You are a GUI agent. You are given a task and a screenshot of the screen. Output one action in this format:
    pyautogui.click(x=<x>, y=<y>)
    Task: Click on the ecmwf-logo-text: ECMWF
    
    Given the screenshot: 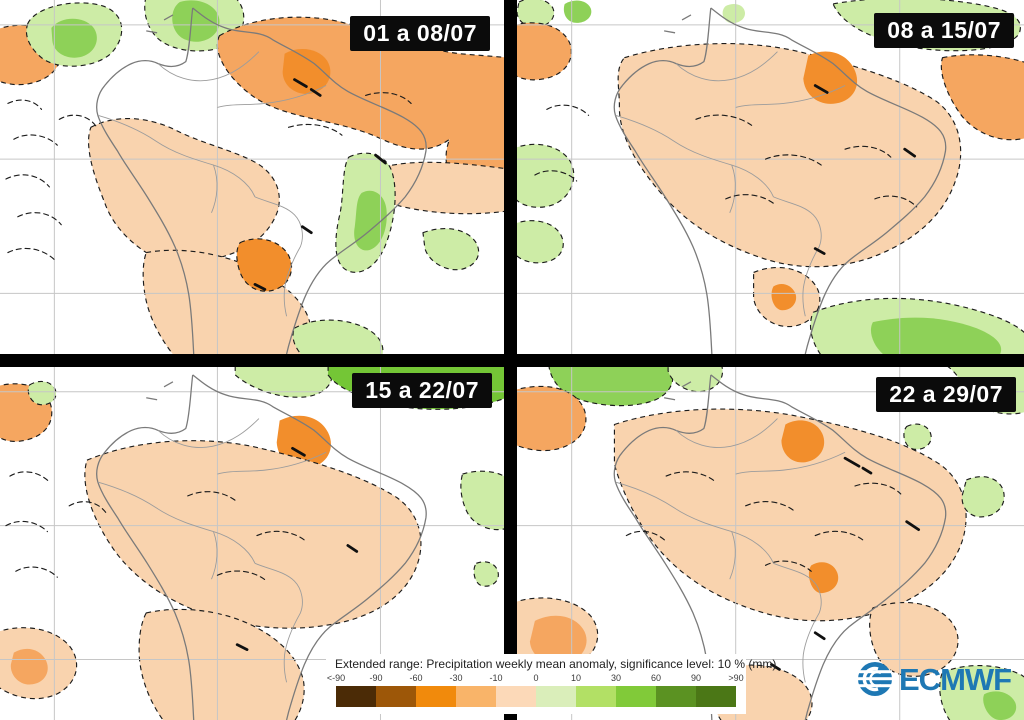 What is the action you would take?
    pyautogui.click(x=955, y=679)
    